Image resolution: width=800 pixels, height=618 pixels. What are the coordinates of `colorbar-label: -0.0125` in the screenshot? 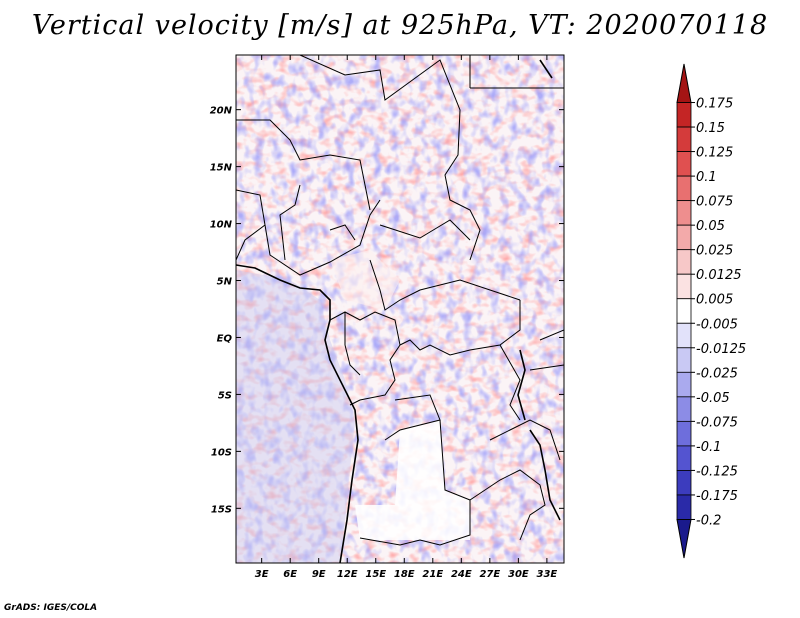 It's located at (721, 349).